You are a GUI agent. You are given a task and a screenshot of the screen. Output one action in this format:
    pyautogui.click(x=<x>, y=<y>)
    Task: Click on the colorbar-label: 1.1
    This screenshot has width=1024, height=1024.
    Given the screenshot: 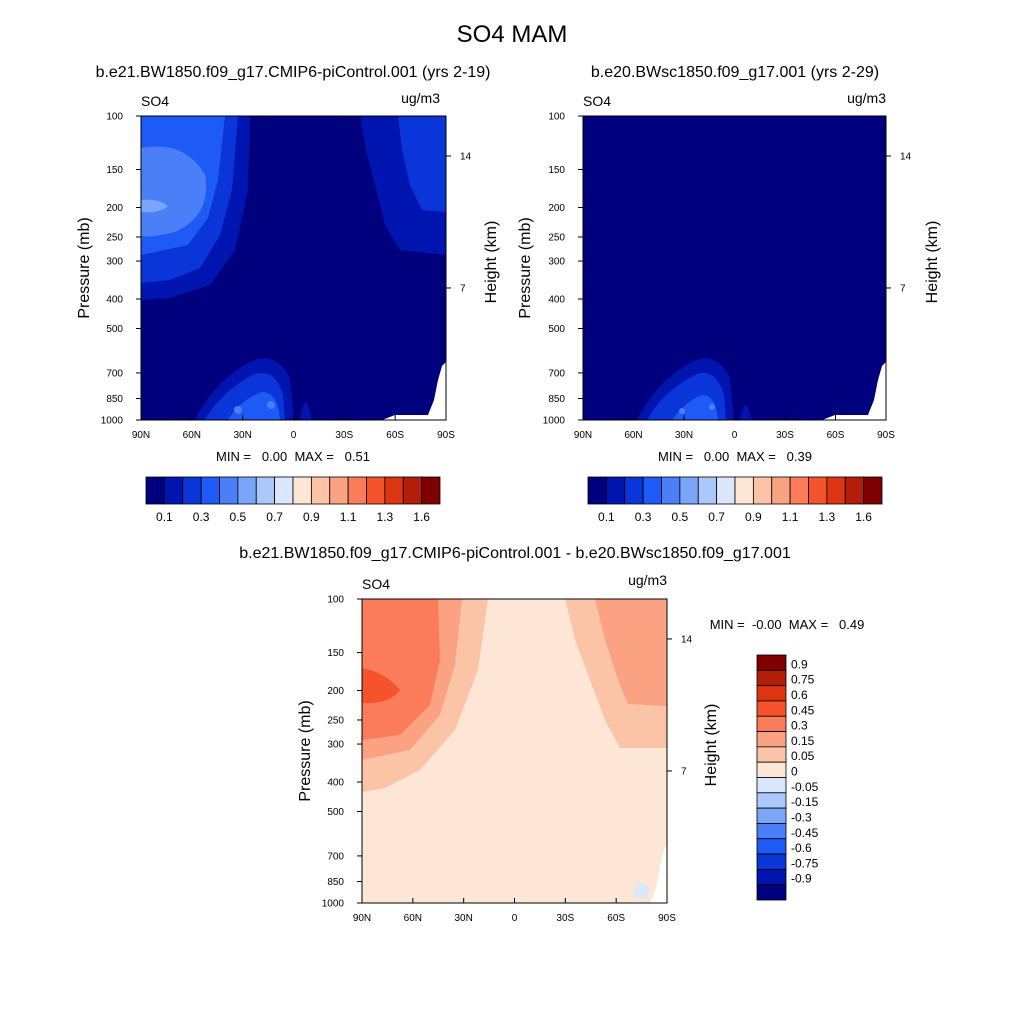 What is the action you would take?
    pyautogui.click(x=790, y=517)
    